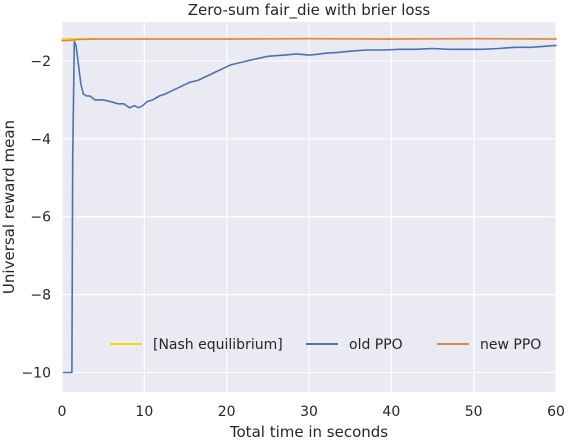 The height and width of the screenshot is (441, 568). I want to click on y-tick-labels: −10 −8 −6 −4 −2, so click(36, 218).